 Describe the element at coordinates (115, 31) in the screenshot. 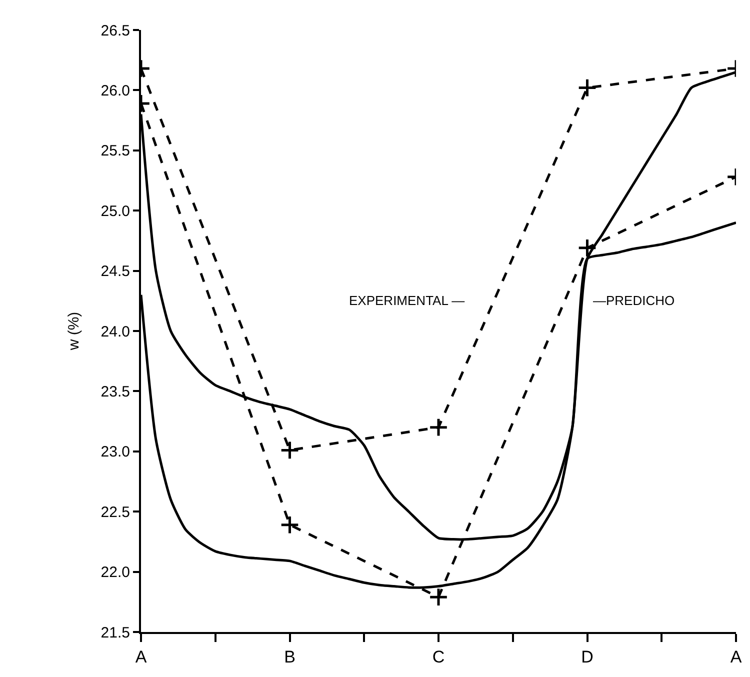

I see `y-tick-label: 26.5` at that location.